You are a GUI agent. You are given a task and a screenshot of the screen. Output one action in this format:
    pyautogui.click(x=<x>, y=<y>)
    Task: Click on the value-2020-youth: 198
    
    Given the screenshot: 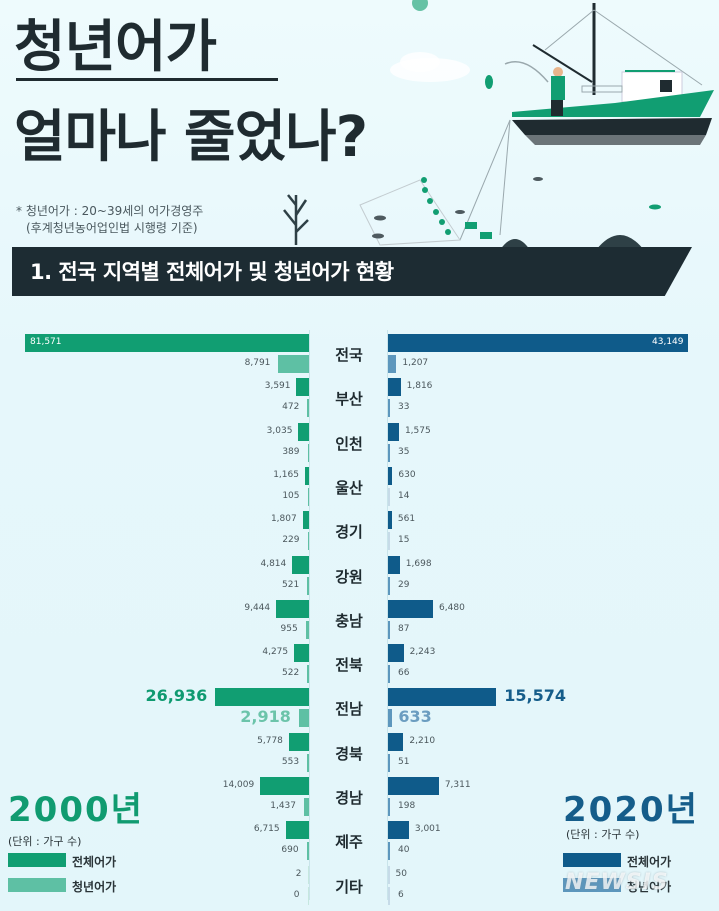 What is the action you would take?
    pyautogui.click(x=407, y=806)
    